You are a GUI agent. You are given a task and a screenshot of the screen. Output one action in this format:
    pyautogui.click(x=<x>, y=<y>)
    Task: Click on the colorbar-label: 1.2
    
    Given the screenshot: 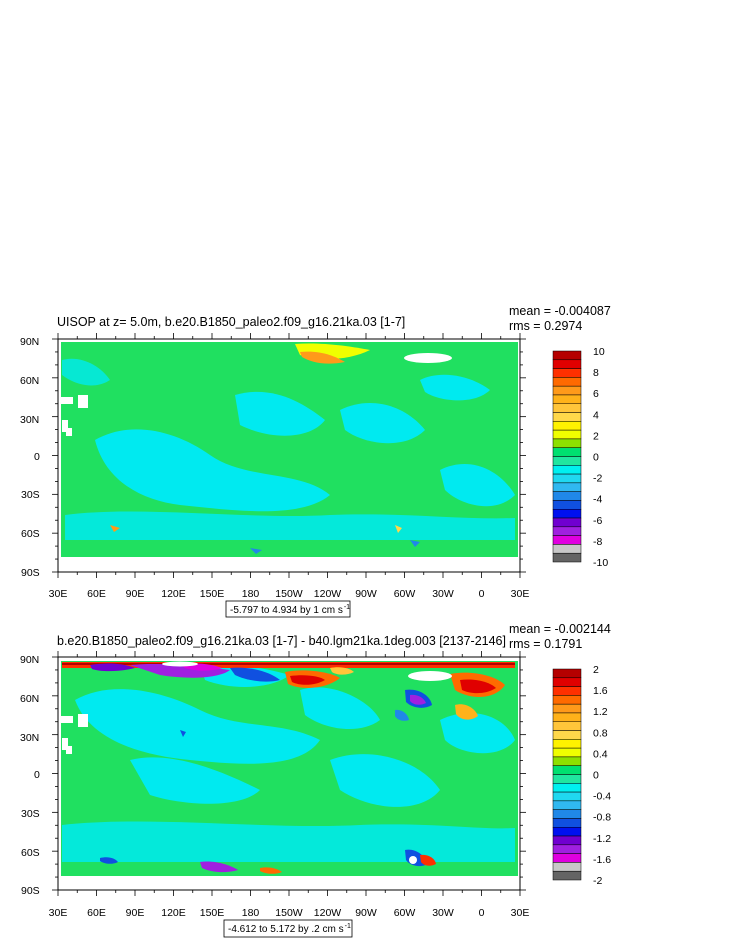 What is the action you would take?
    pyautogui.click(x=600, y=712)
    